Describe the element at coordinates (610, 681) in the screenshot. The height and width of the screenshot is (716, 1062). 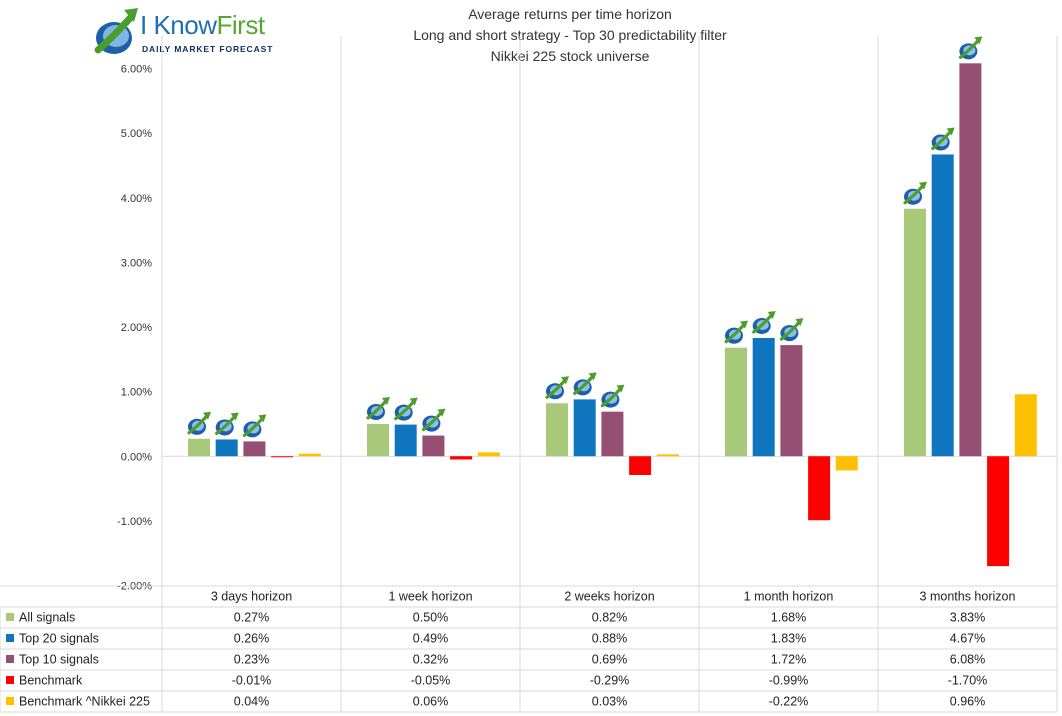
I see `data-label: -0.29%` at that location.